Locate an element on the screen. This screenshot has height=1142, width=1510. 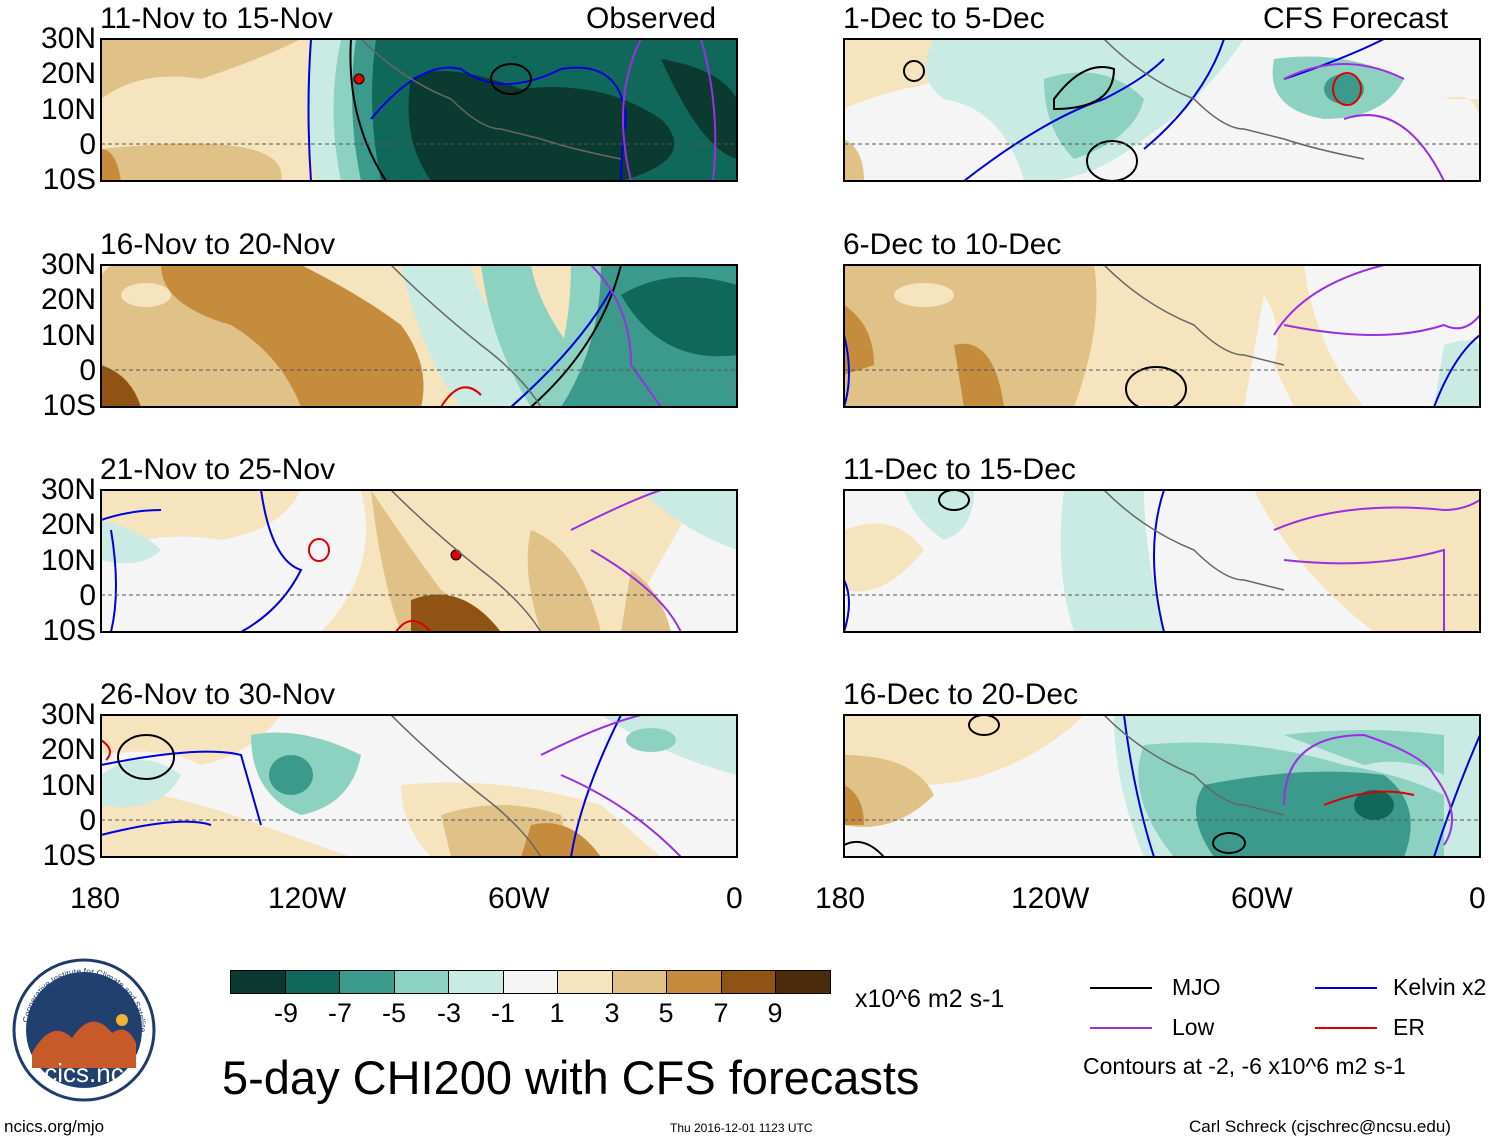
panel-title-right-3: 11-Dec to 15-Dec is located at coordinates (959, 469).